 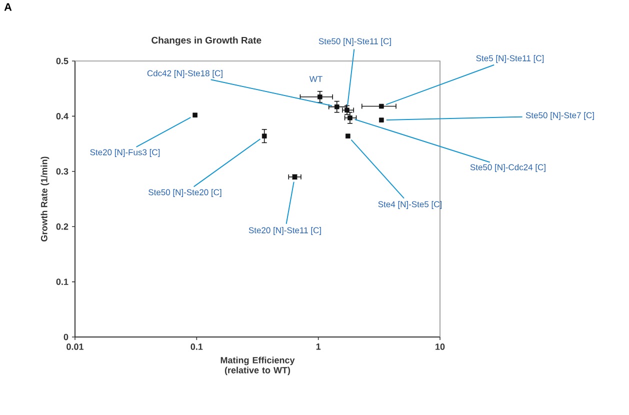 What do you see at coordinates (62, 116) in the screenshot?
I see `y-tick-label: 0.4` at bounding box center [62, 116].